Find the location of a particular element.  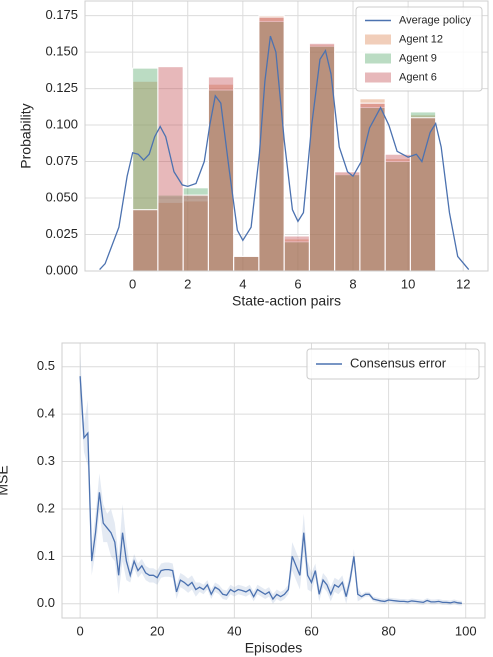

y-tick-label: 0.0 is located at coordinates (46, 602).